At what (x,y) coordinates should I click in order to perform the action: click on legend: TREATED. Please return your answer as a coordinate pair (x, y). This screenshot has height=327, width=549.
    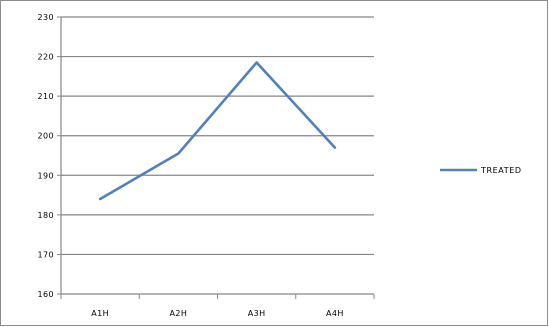
    Looking at the image, I should click on (481, 170).